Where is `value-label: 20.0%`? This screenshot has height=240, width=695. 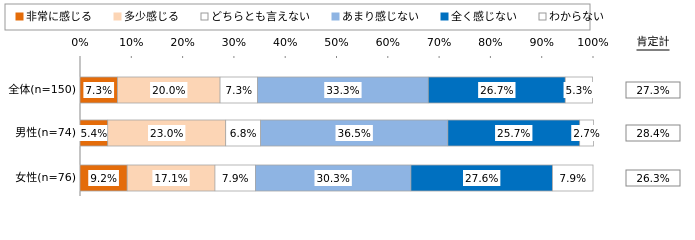
value-label: 20.0% is located at coordinates (168, 91).